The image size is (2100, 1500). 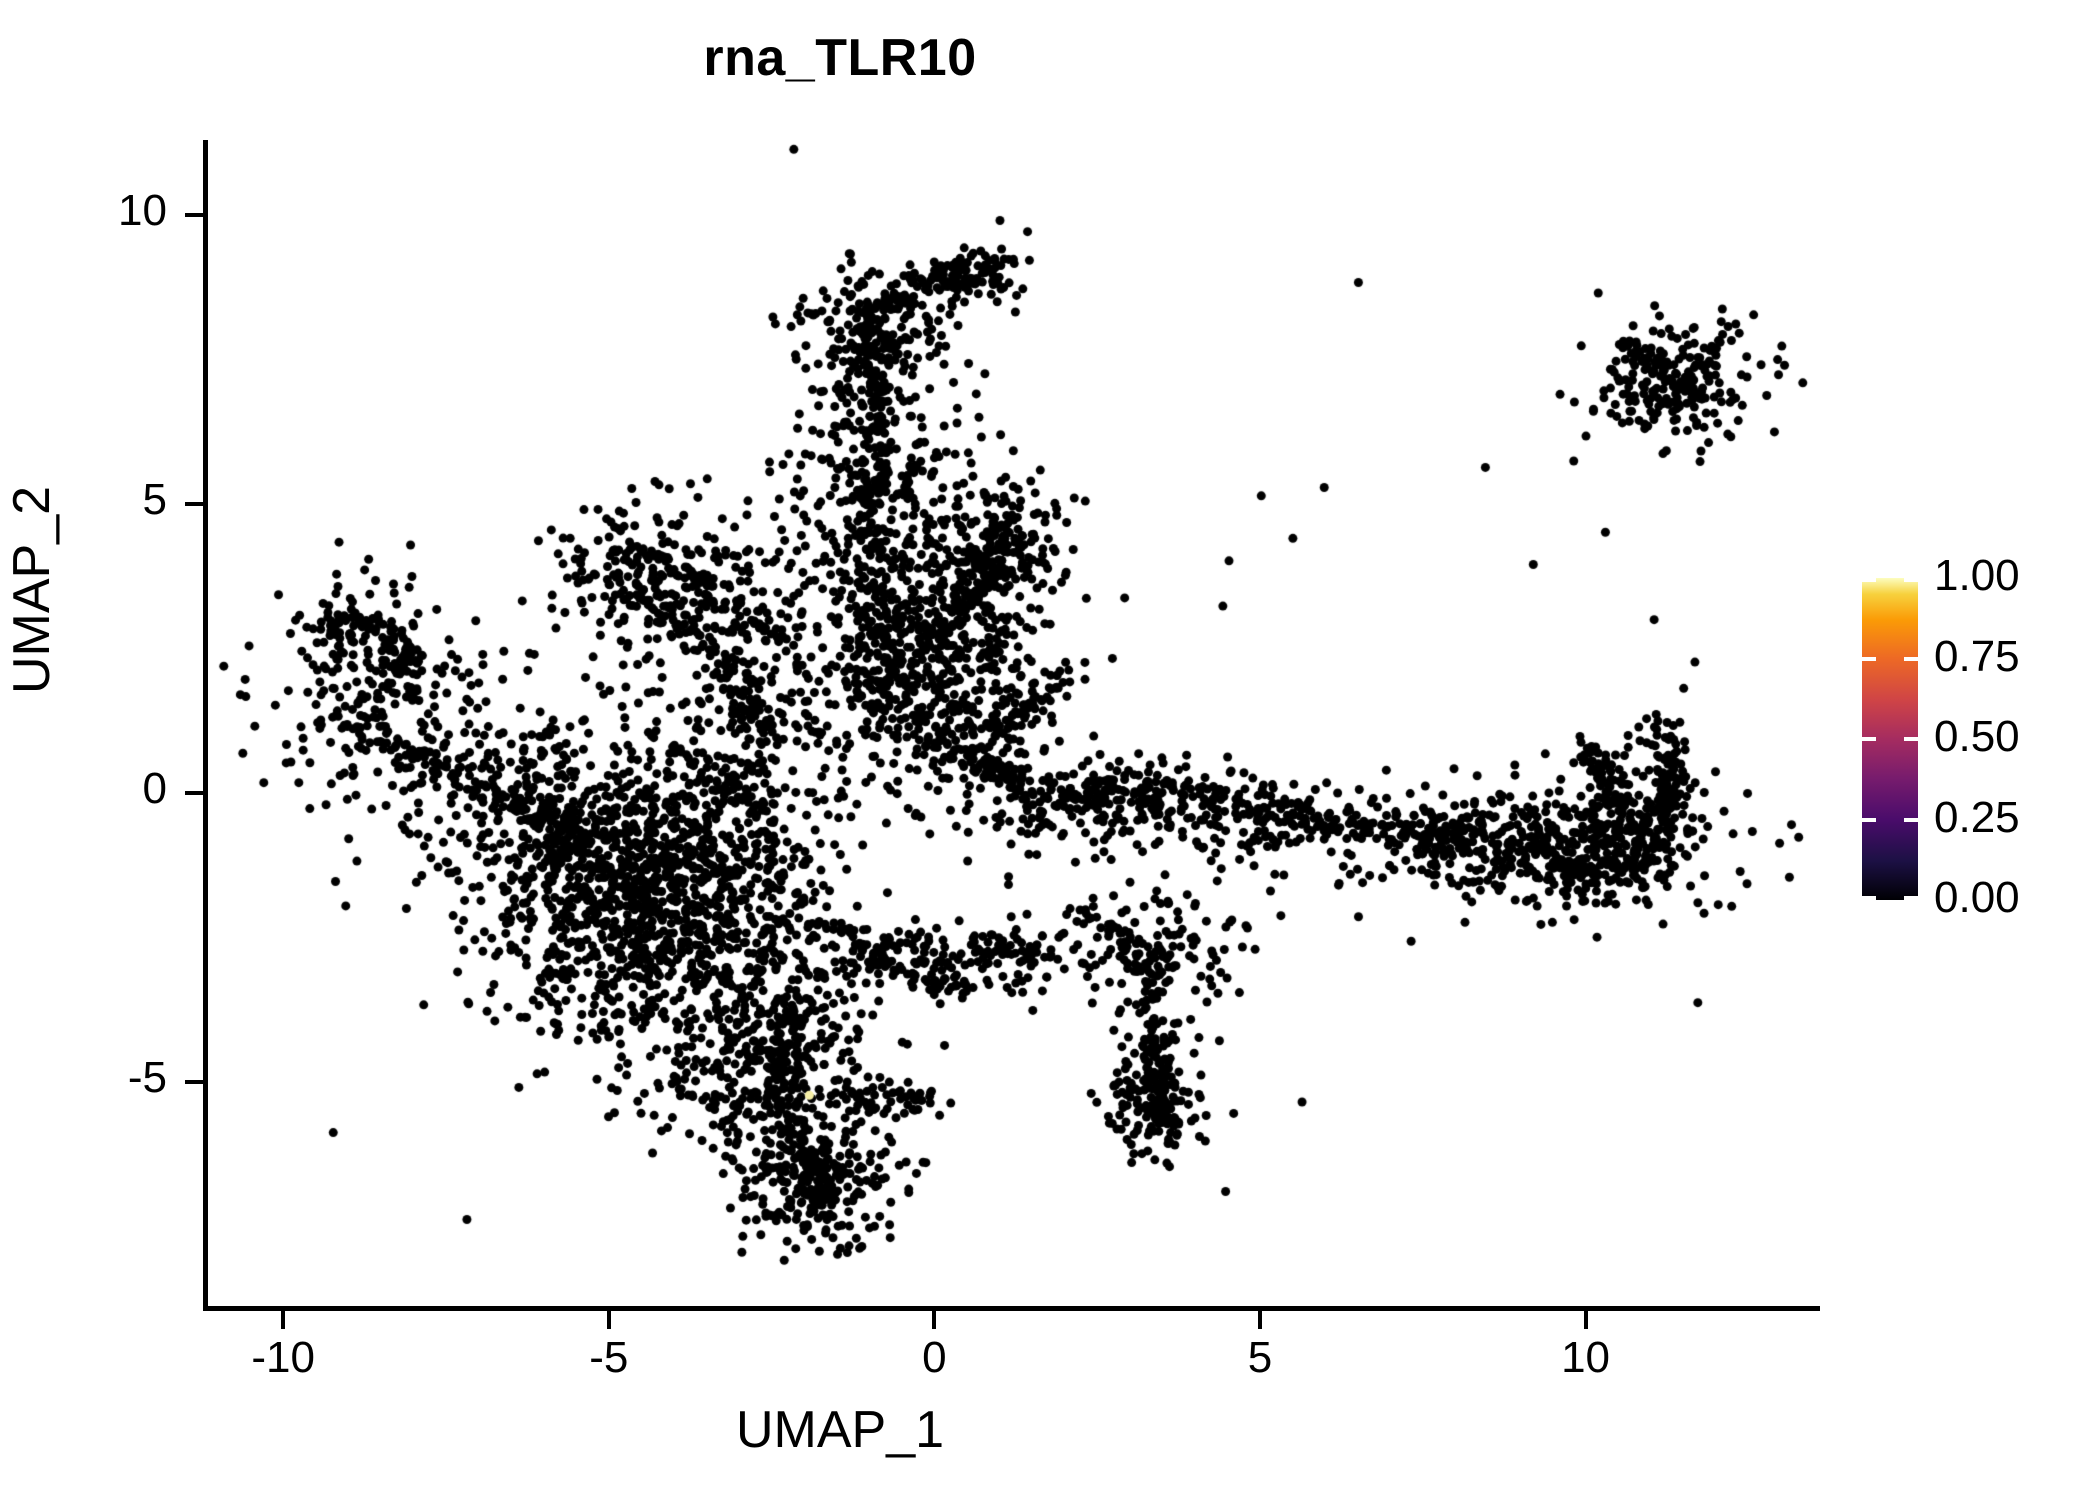 What do you see at coordinates (1586, 1357) in the screenshot?
I see `x-tick-label: 10` at bounding box center [1586, 1357].